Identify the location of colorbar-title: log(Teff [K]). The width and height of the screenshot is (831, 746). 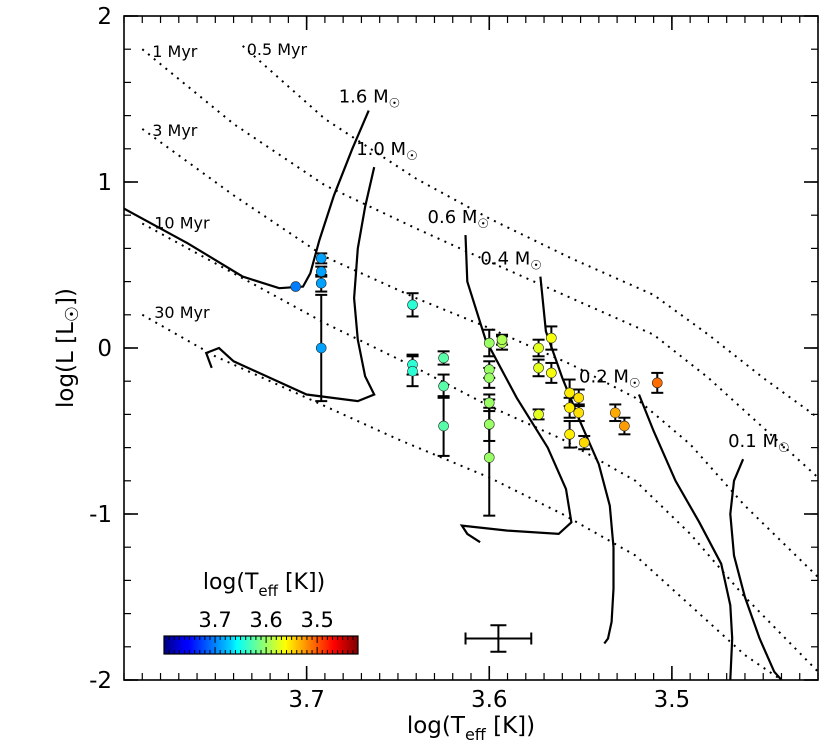
(264, 585).